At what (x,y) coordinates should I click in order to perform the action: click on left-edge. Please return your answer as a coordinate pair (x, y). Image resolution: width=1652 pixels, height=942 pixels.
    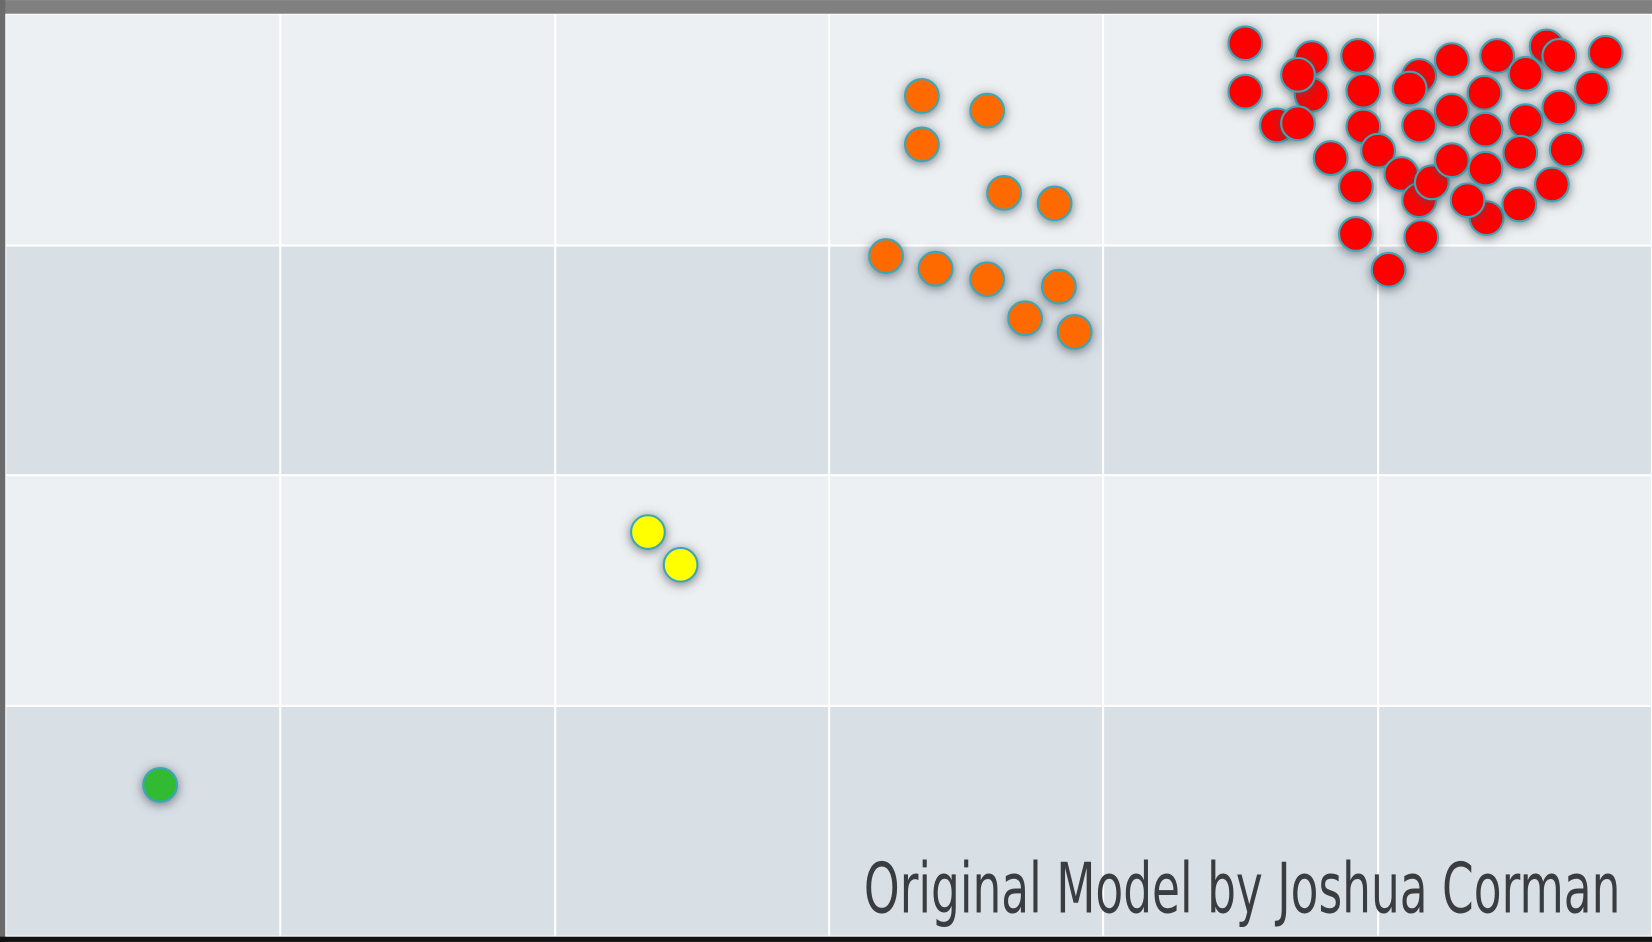
    Looking at the image, I should click on (3, 471).